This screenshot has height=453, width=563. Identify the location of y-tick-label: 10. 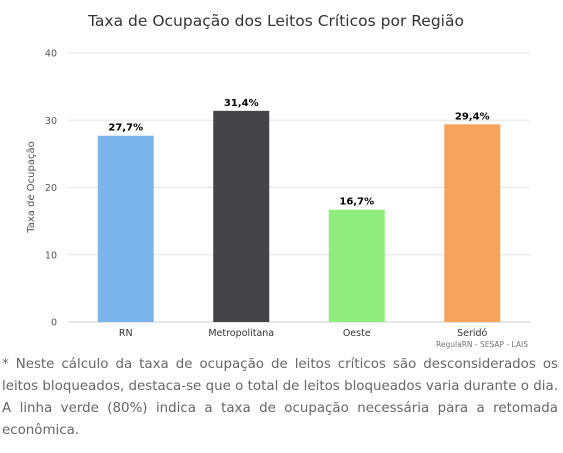
(51, 255).